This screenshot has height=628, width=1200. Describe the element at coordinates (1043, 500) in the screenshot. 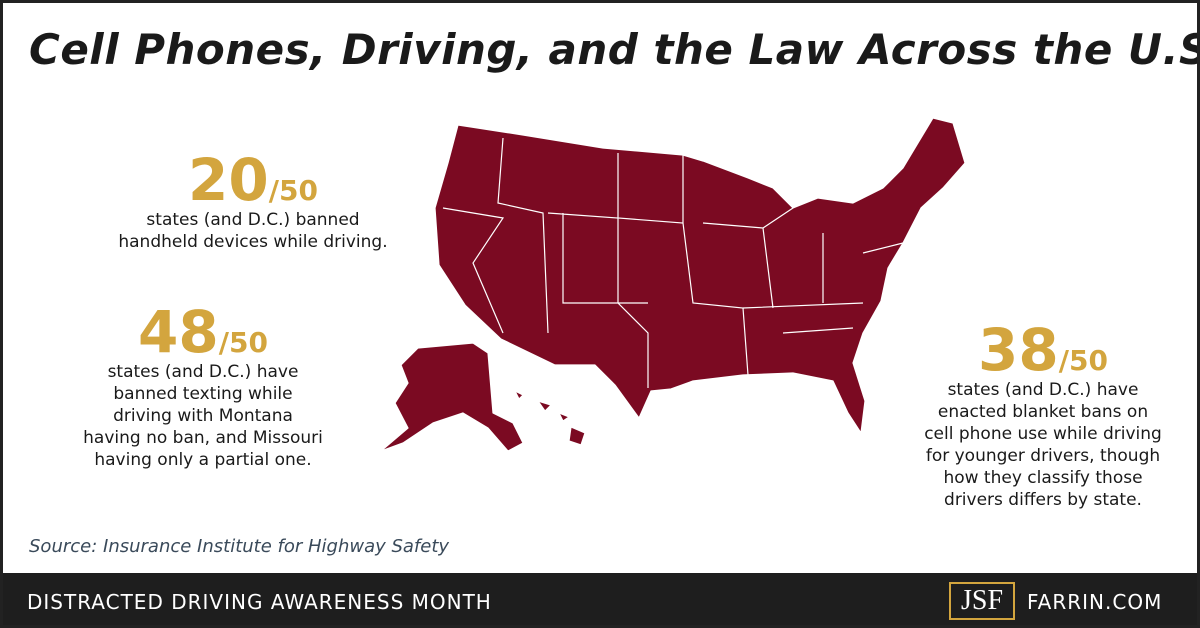

I see `stat-text: drivers differs by state.` at that location.